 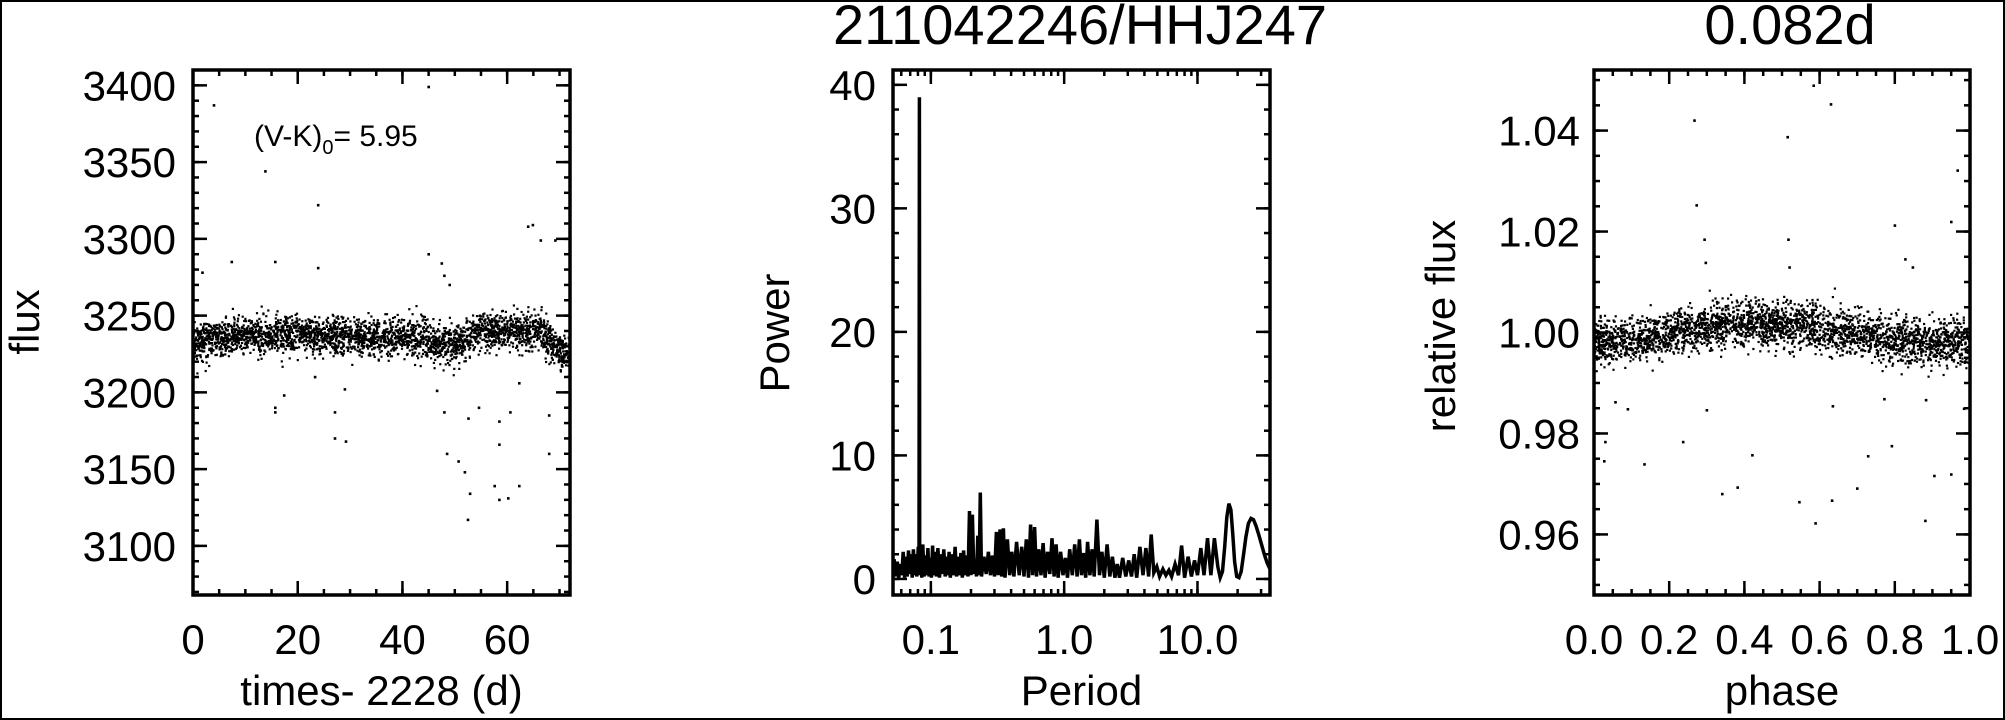 I want to click on outlier-point, so click(x=442, y=263).